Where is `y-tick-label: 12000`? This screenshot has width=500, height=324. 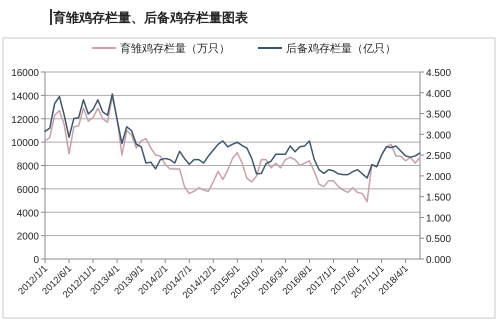
y-tick-label: 12000 is located at coordinates (25, 120).